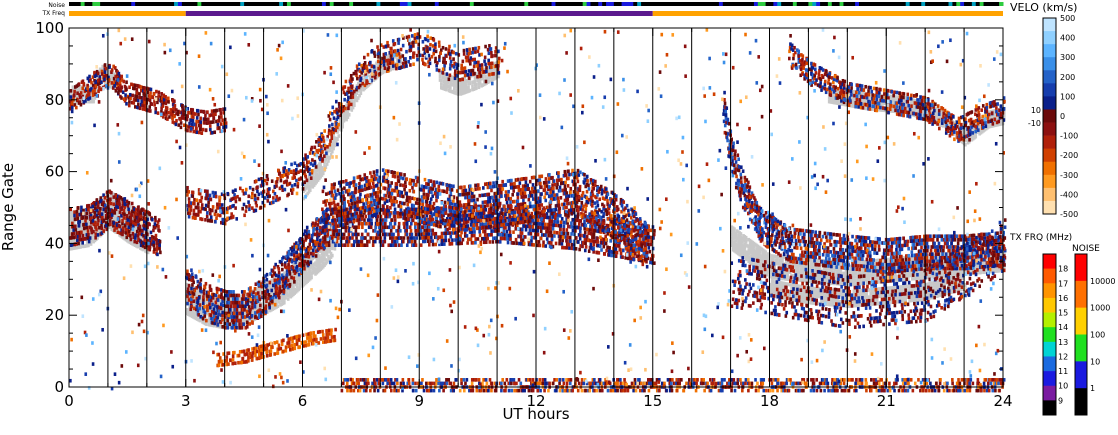  What do you see at coordinates (827, 13) in the screenshot?
I see `txfreq-segment` at bounding box center [827, 13].